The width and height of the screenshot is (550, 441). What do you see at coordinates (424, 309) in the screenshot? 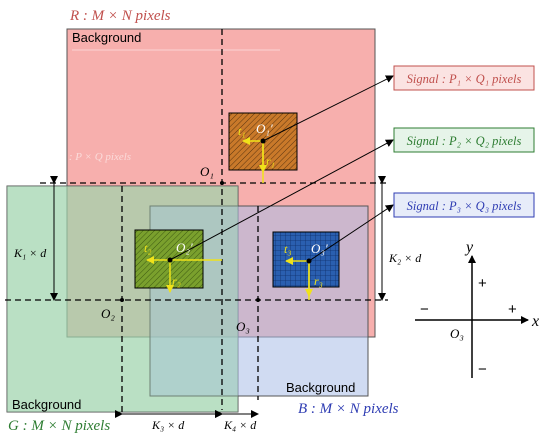
I see `minus-x-sign: −` at bounding box center [424, 309].